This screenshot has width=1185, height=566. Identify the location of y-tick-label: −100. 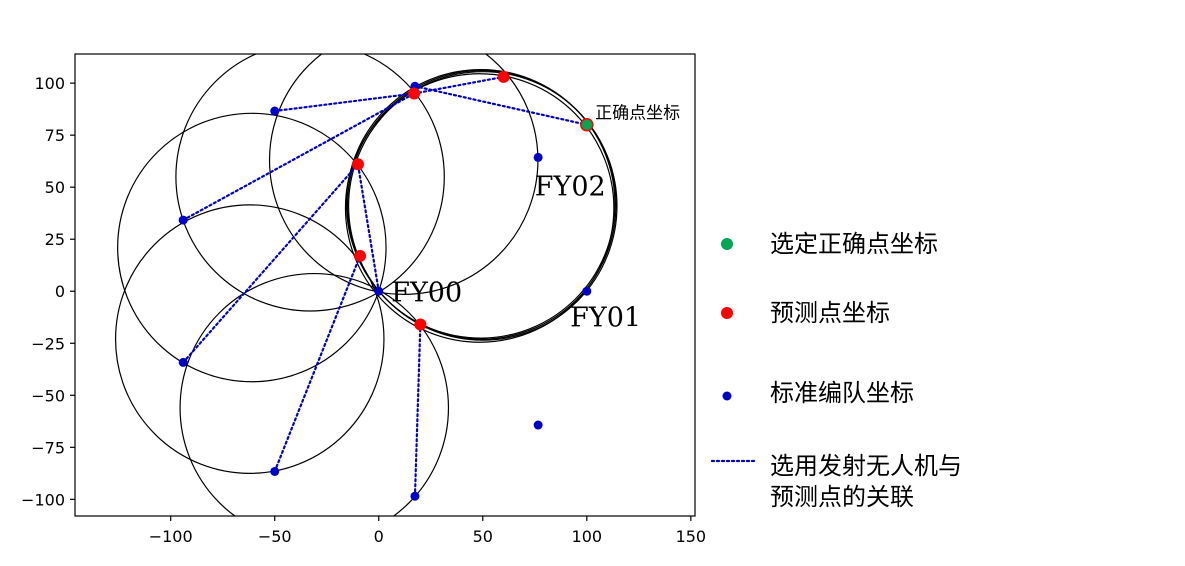
(43, 499).